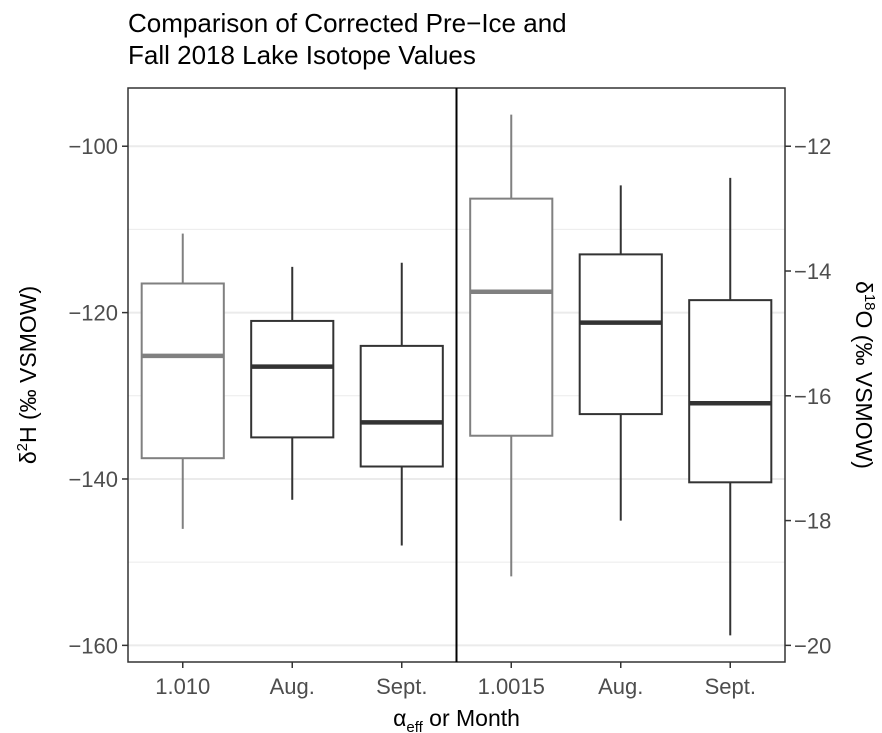 Image resolution: width=882 pixels, height=733 pixels. Describe the element at coordinates (93, 146) in the screenshot. I see `y-left-tick-label: −100` at that location.